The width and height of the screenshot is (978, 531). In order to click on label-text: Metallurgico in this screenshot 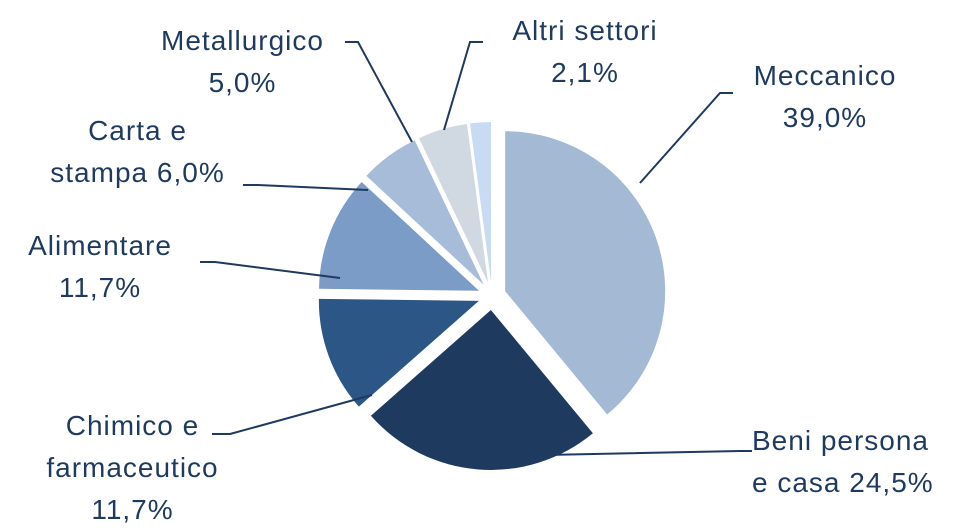, I will do `click(242, 40)`.